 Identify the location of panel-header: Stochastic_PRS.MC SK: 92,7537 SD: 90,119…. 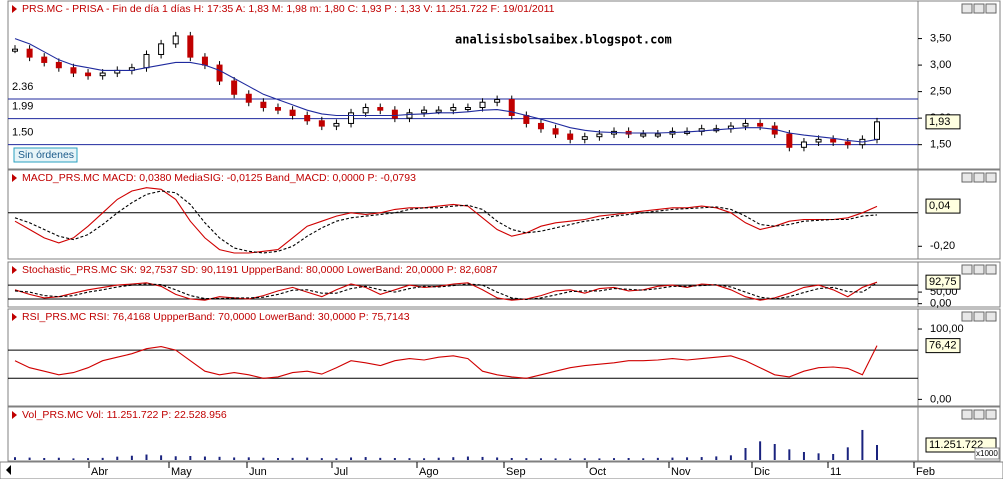
(260, 270).